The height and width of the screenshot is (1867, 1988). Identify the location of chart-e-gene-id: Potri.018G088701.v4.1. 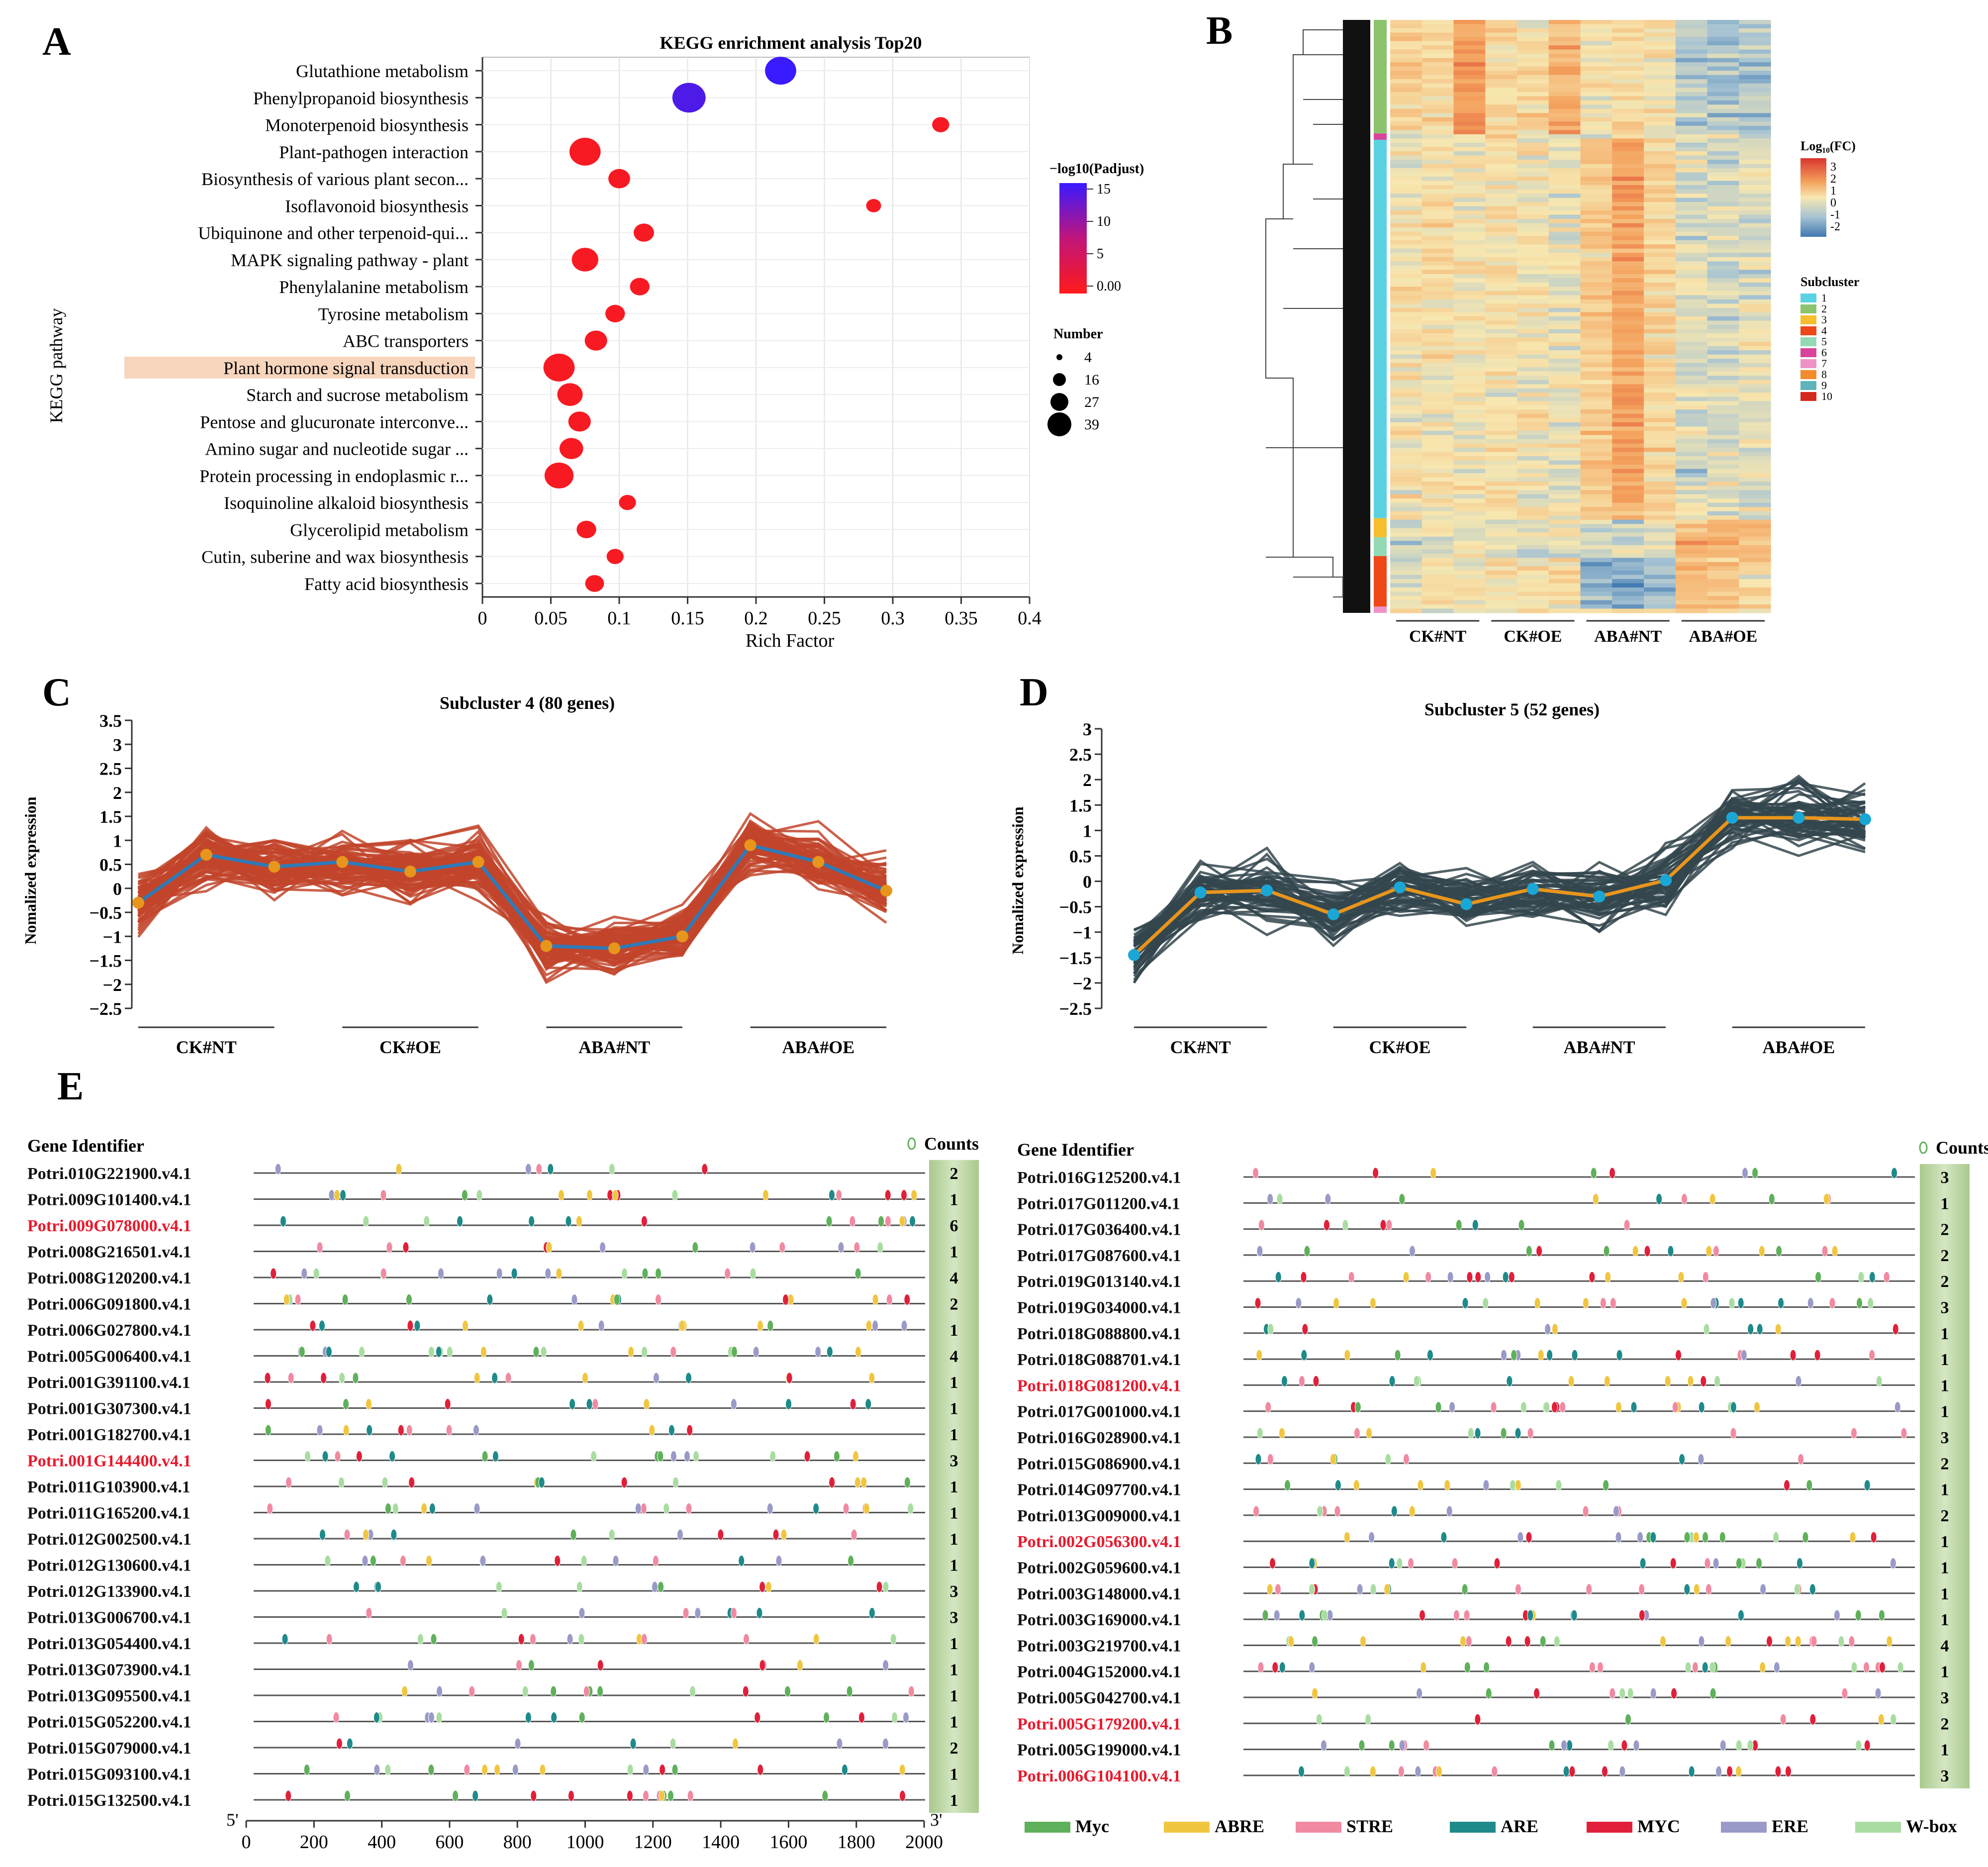
(1099, 1360).